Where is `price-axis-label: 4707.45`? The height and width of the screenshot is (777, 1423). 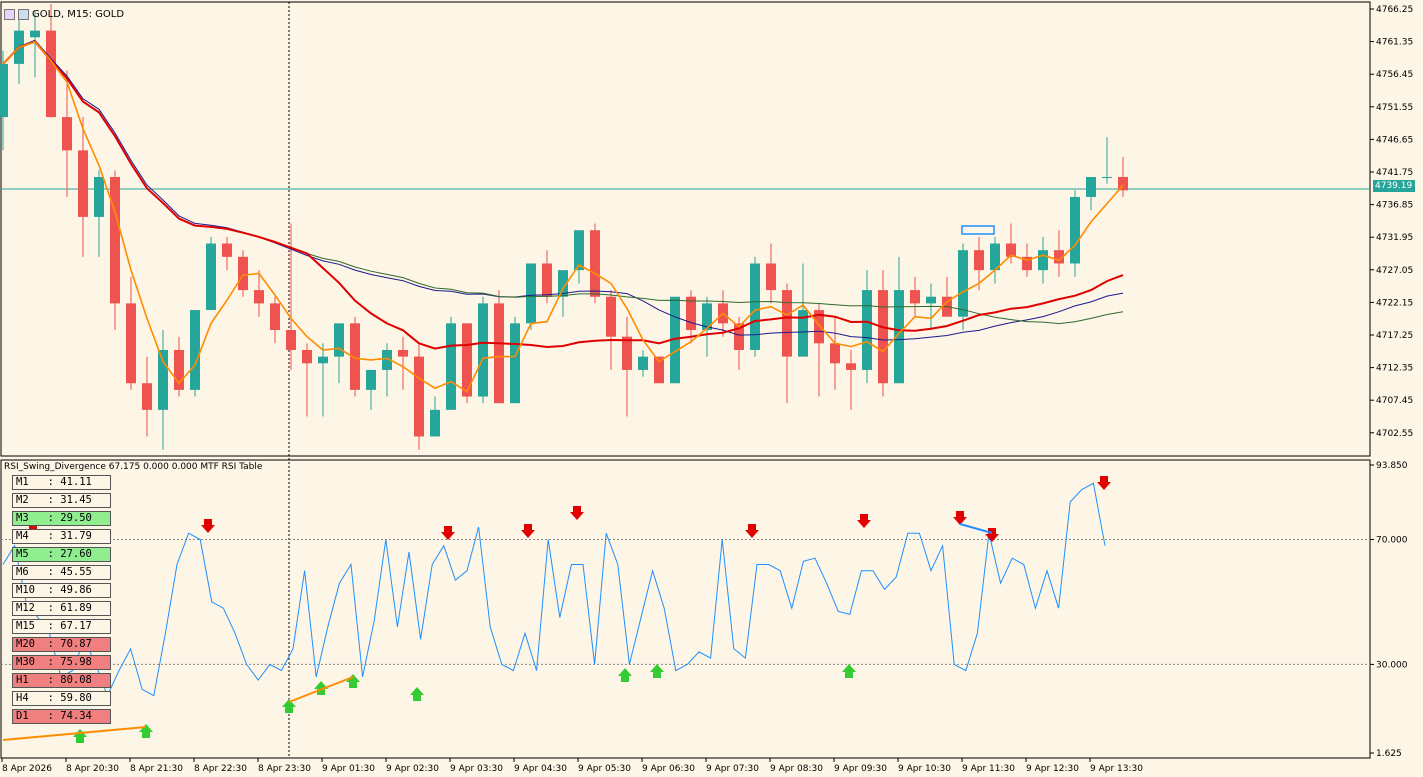 price-axis-label: 4707.45 is located at coordinates (1394, 401).